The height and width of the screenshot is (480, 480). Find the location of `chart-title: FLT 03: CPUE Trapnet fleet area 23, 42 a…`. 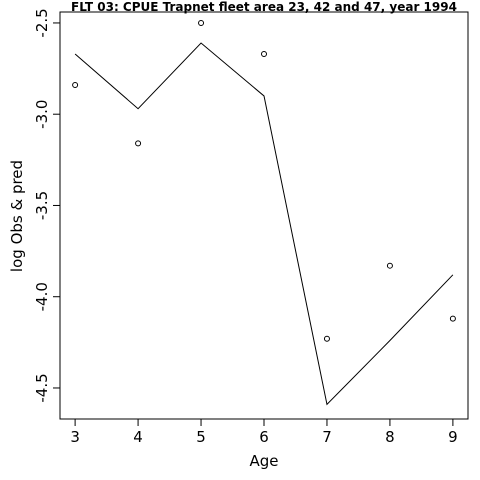

chart-title: FLT 03: CPUE Trapnet fleet area 23, 42 a… is located at coordinates (264, 7).